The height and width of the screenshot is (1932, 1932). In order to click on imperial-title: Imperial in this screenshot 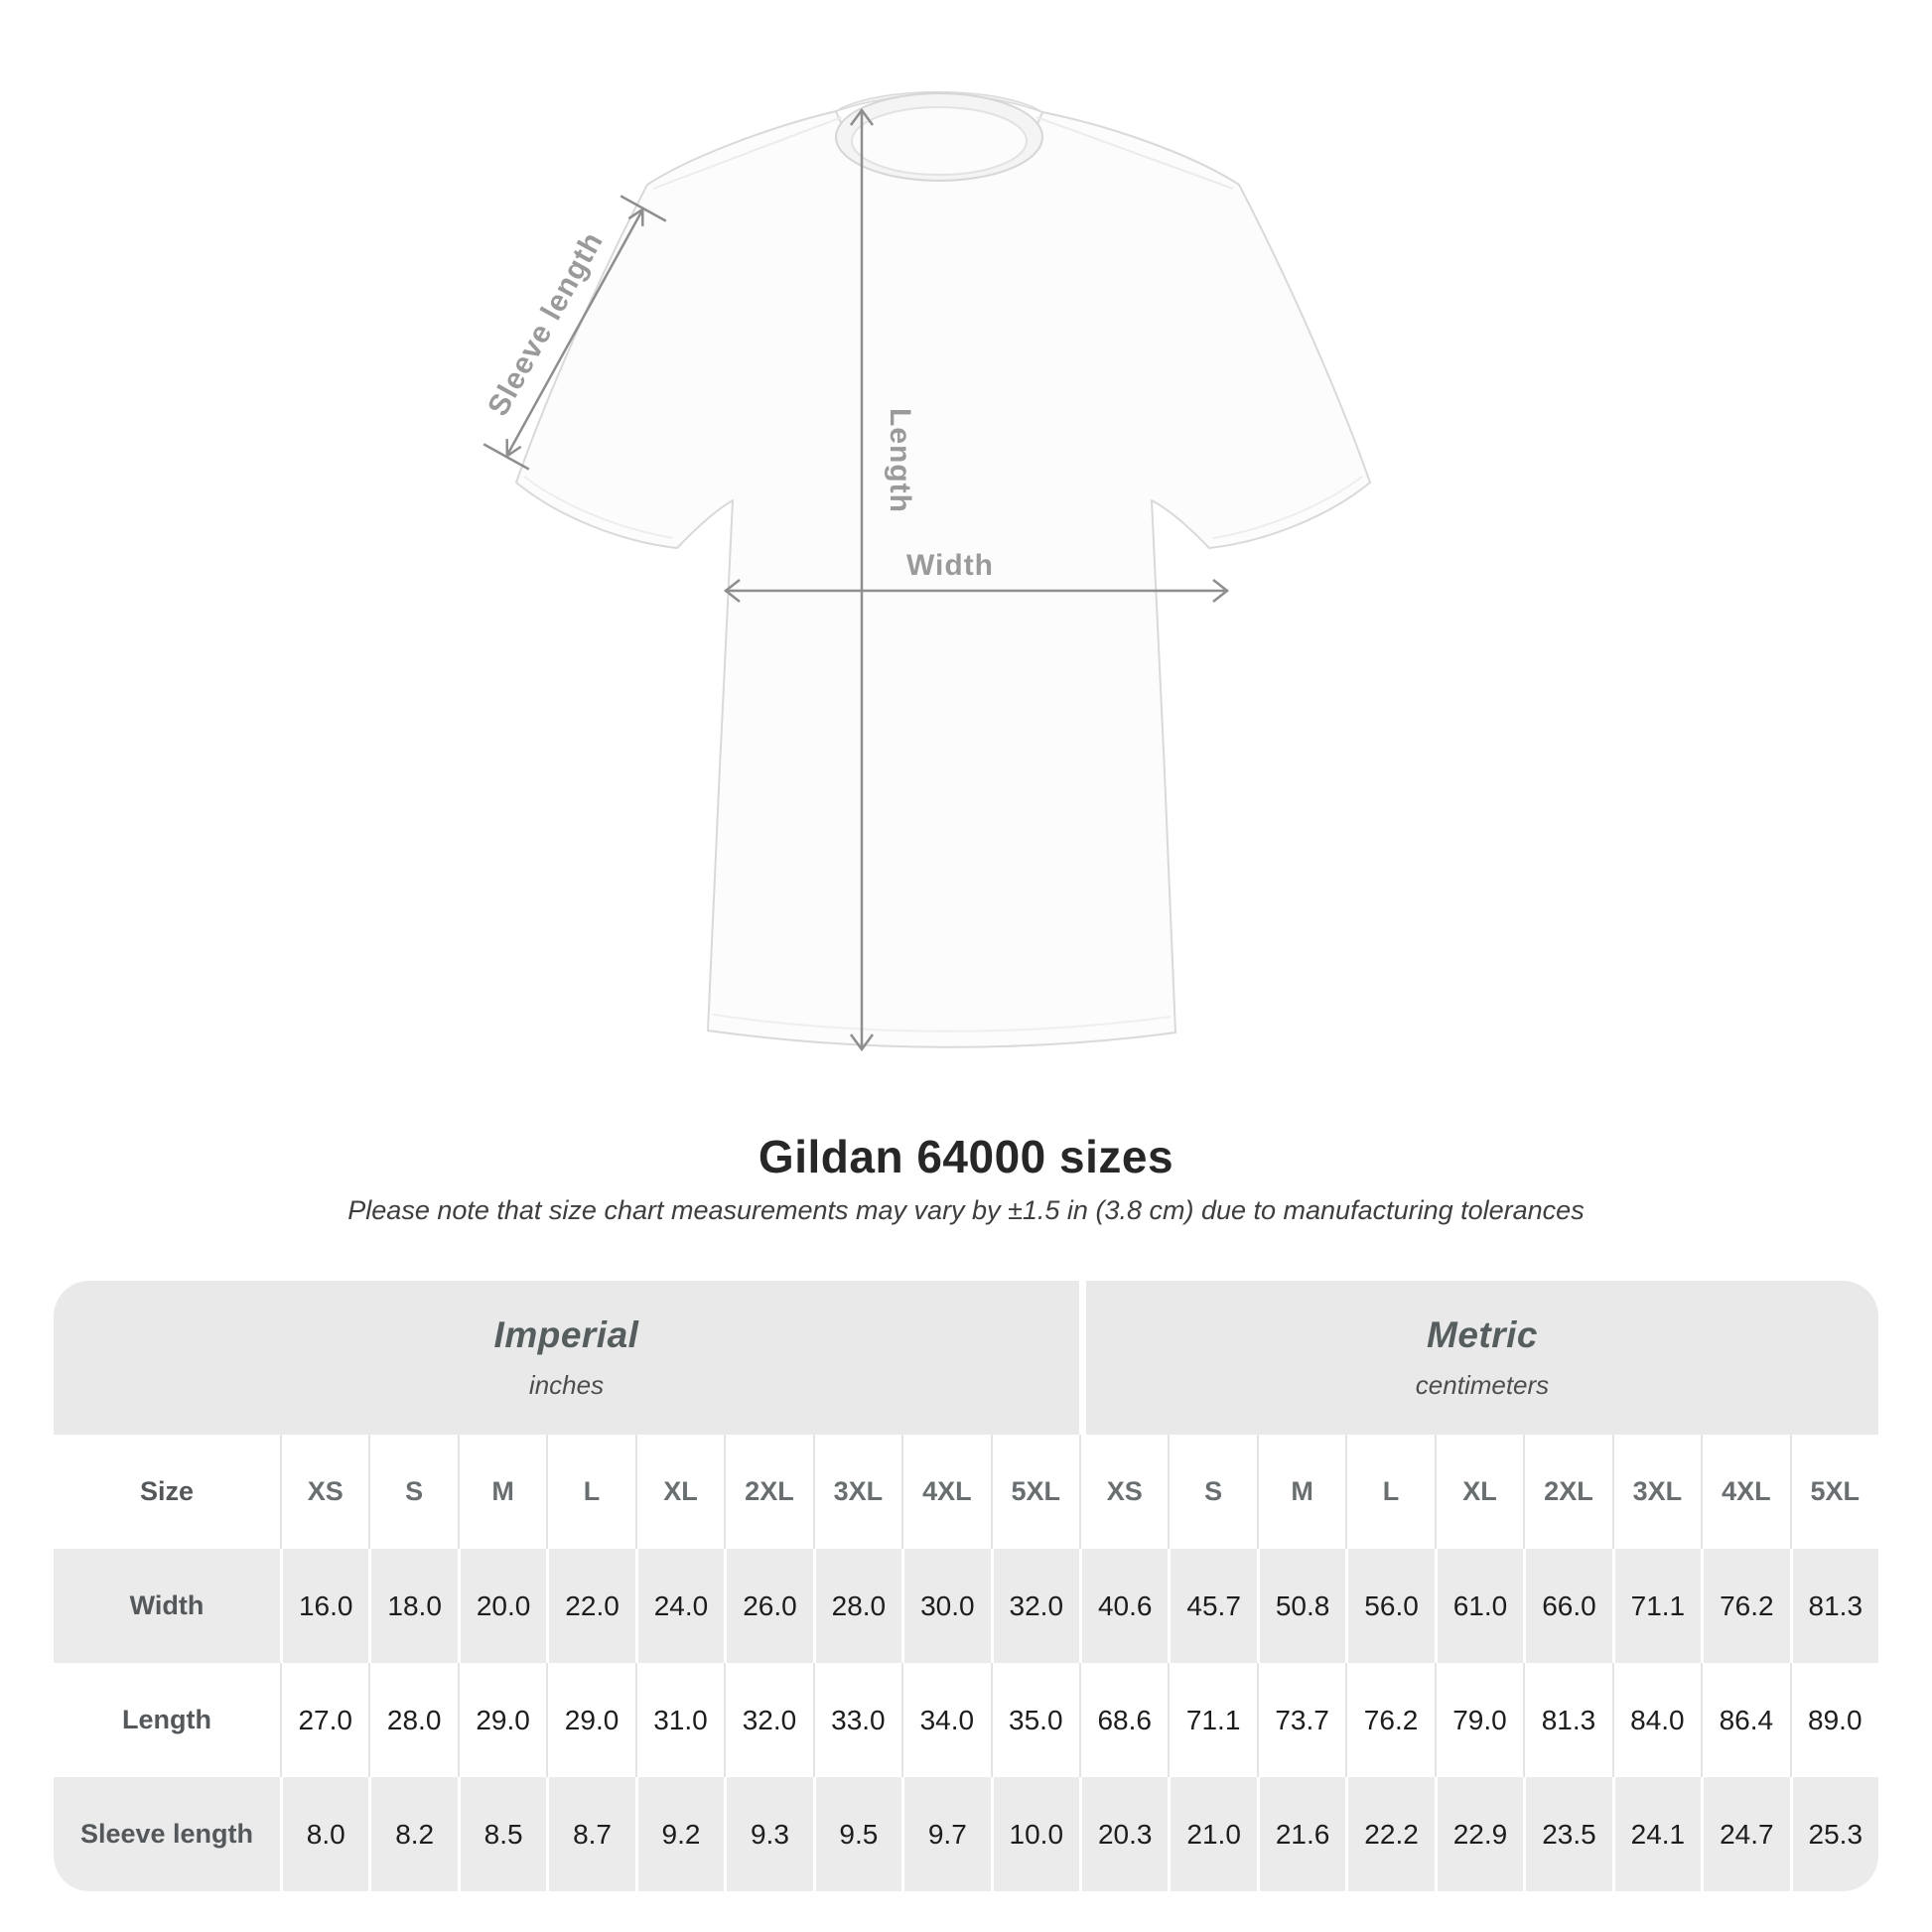, I will do `click(566, 1334)`.